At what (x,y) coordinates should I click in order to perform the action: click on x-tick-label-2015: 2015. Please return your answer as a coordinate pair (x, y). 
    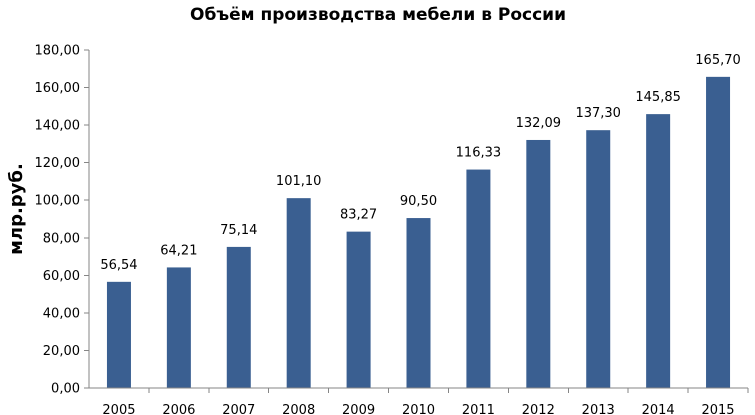
    Looking at the image, I should click on (717, 409).